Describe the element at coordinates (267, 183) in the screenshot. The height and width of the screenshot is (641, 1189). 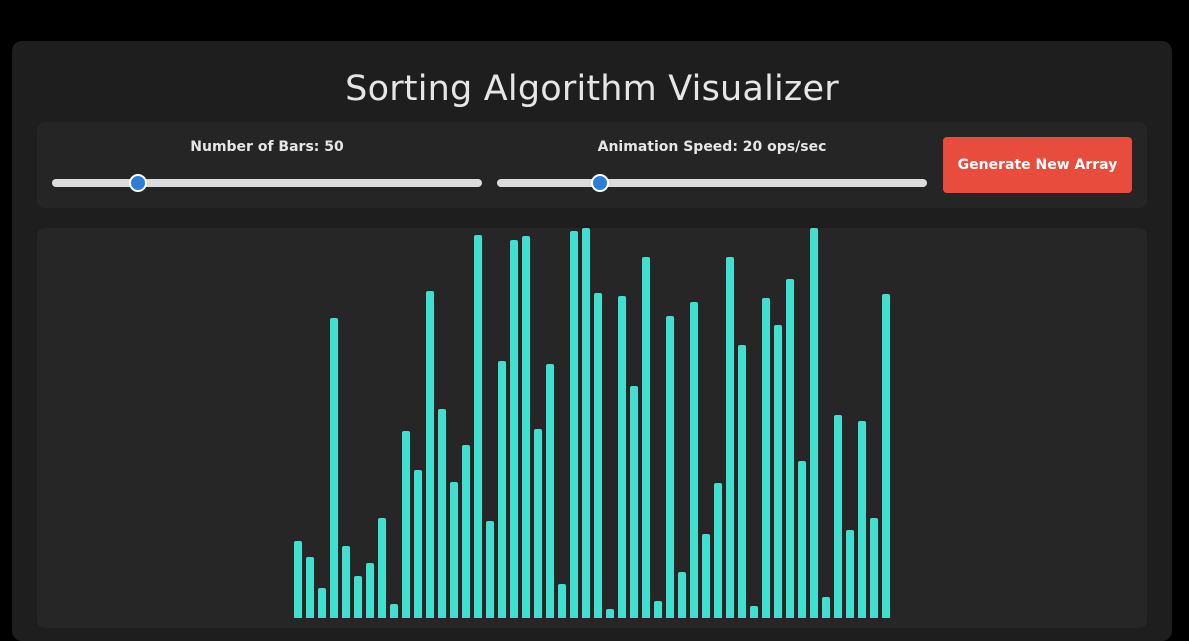
I see `bars-count-slider` at that location.